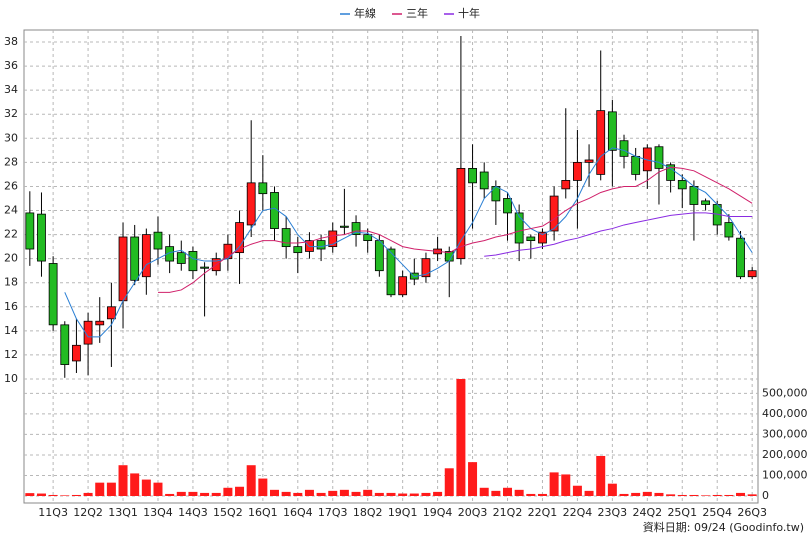 The image size is (808, 540). Describe the element at coordinates (123, 512) in the screenshot. I see `x-tick-label: 13Q1` at that location.